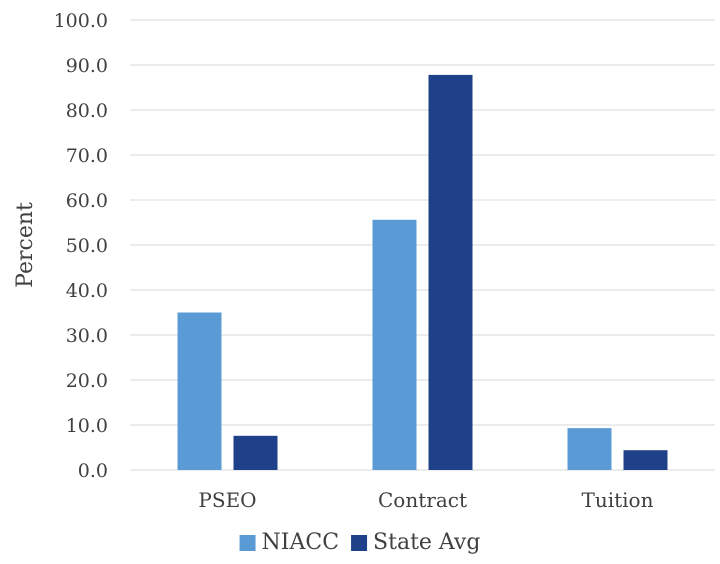 The height and width of the screenshot is (564, 720). Describe the element at coordinates (87, 156) in the screenshot. I see `y-tick-label: 70.0` at that location.